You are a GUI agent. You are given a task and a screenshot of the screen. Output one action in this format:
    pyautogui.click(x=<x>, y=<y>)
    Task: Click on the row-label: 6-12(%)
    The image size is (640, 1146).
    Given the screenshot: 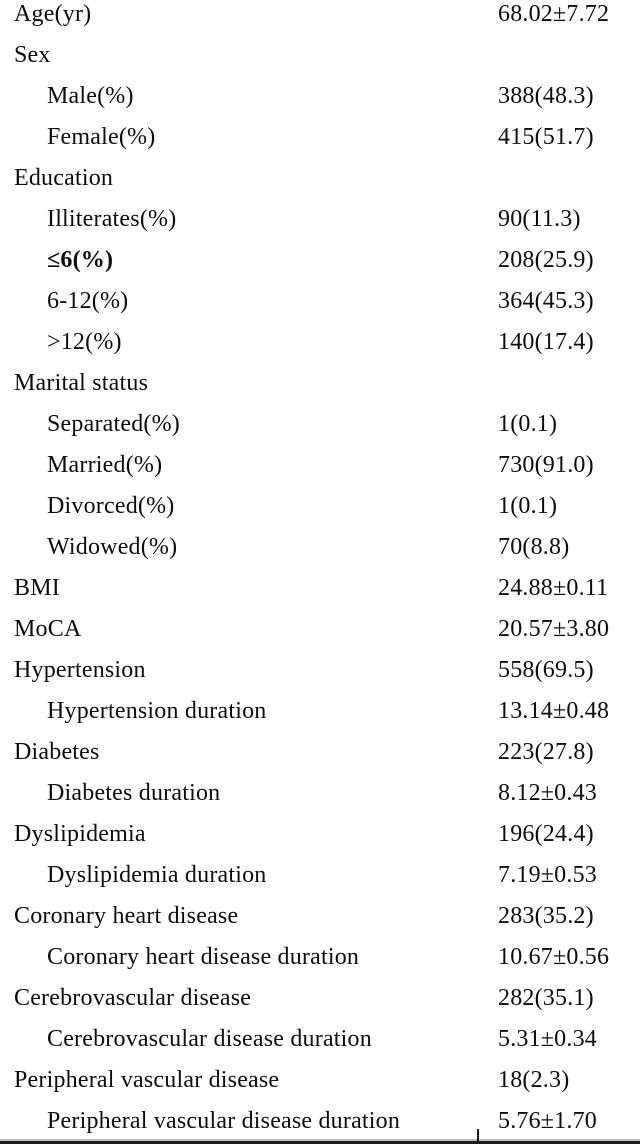 What is the action you would take?
    pyautogui.click(x=88, y=300)
    